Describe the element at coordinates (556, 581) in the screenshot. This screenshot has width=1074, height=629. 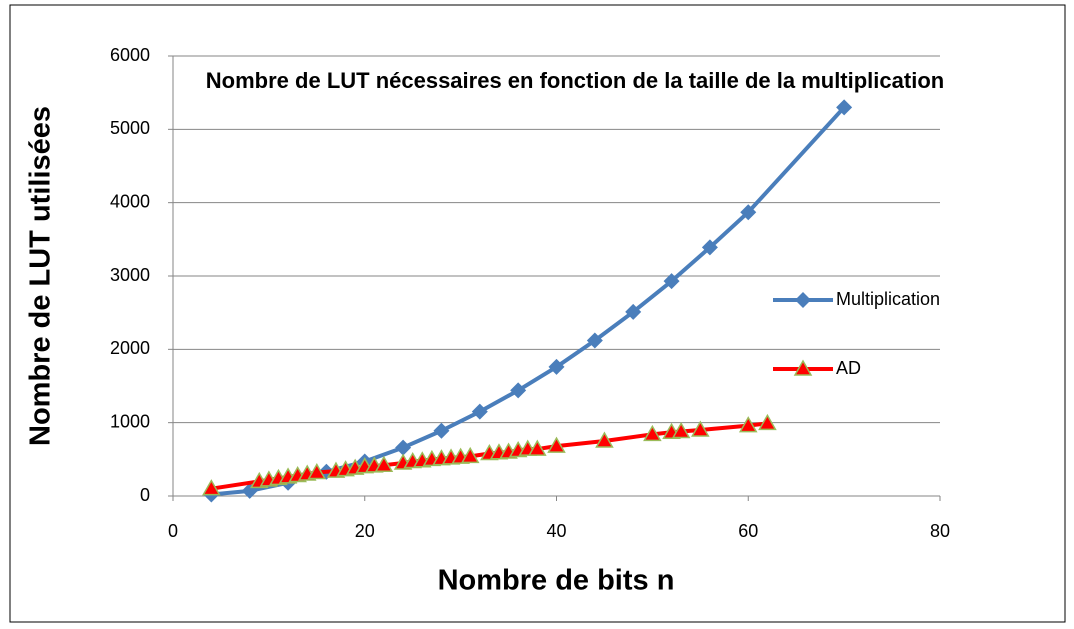
I see `x-axis-label: Nombre de bits n` at that location.